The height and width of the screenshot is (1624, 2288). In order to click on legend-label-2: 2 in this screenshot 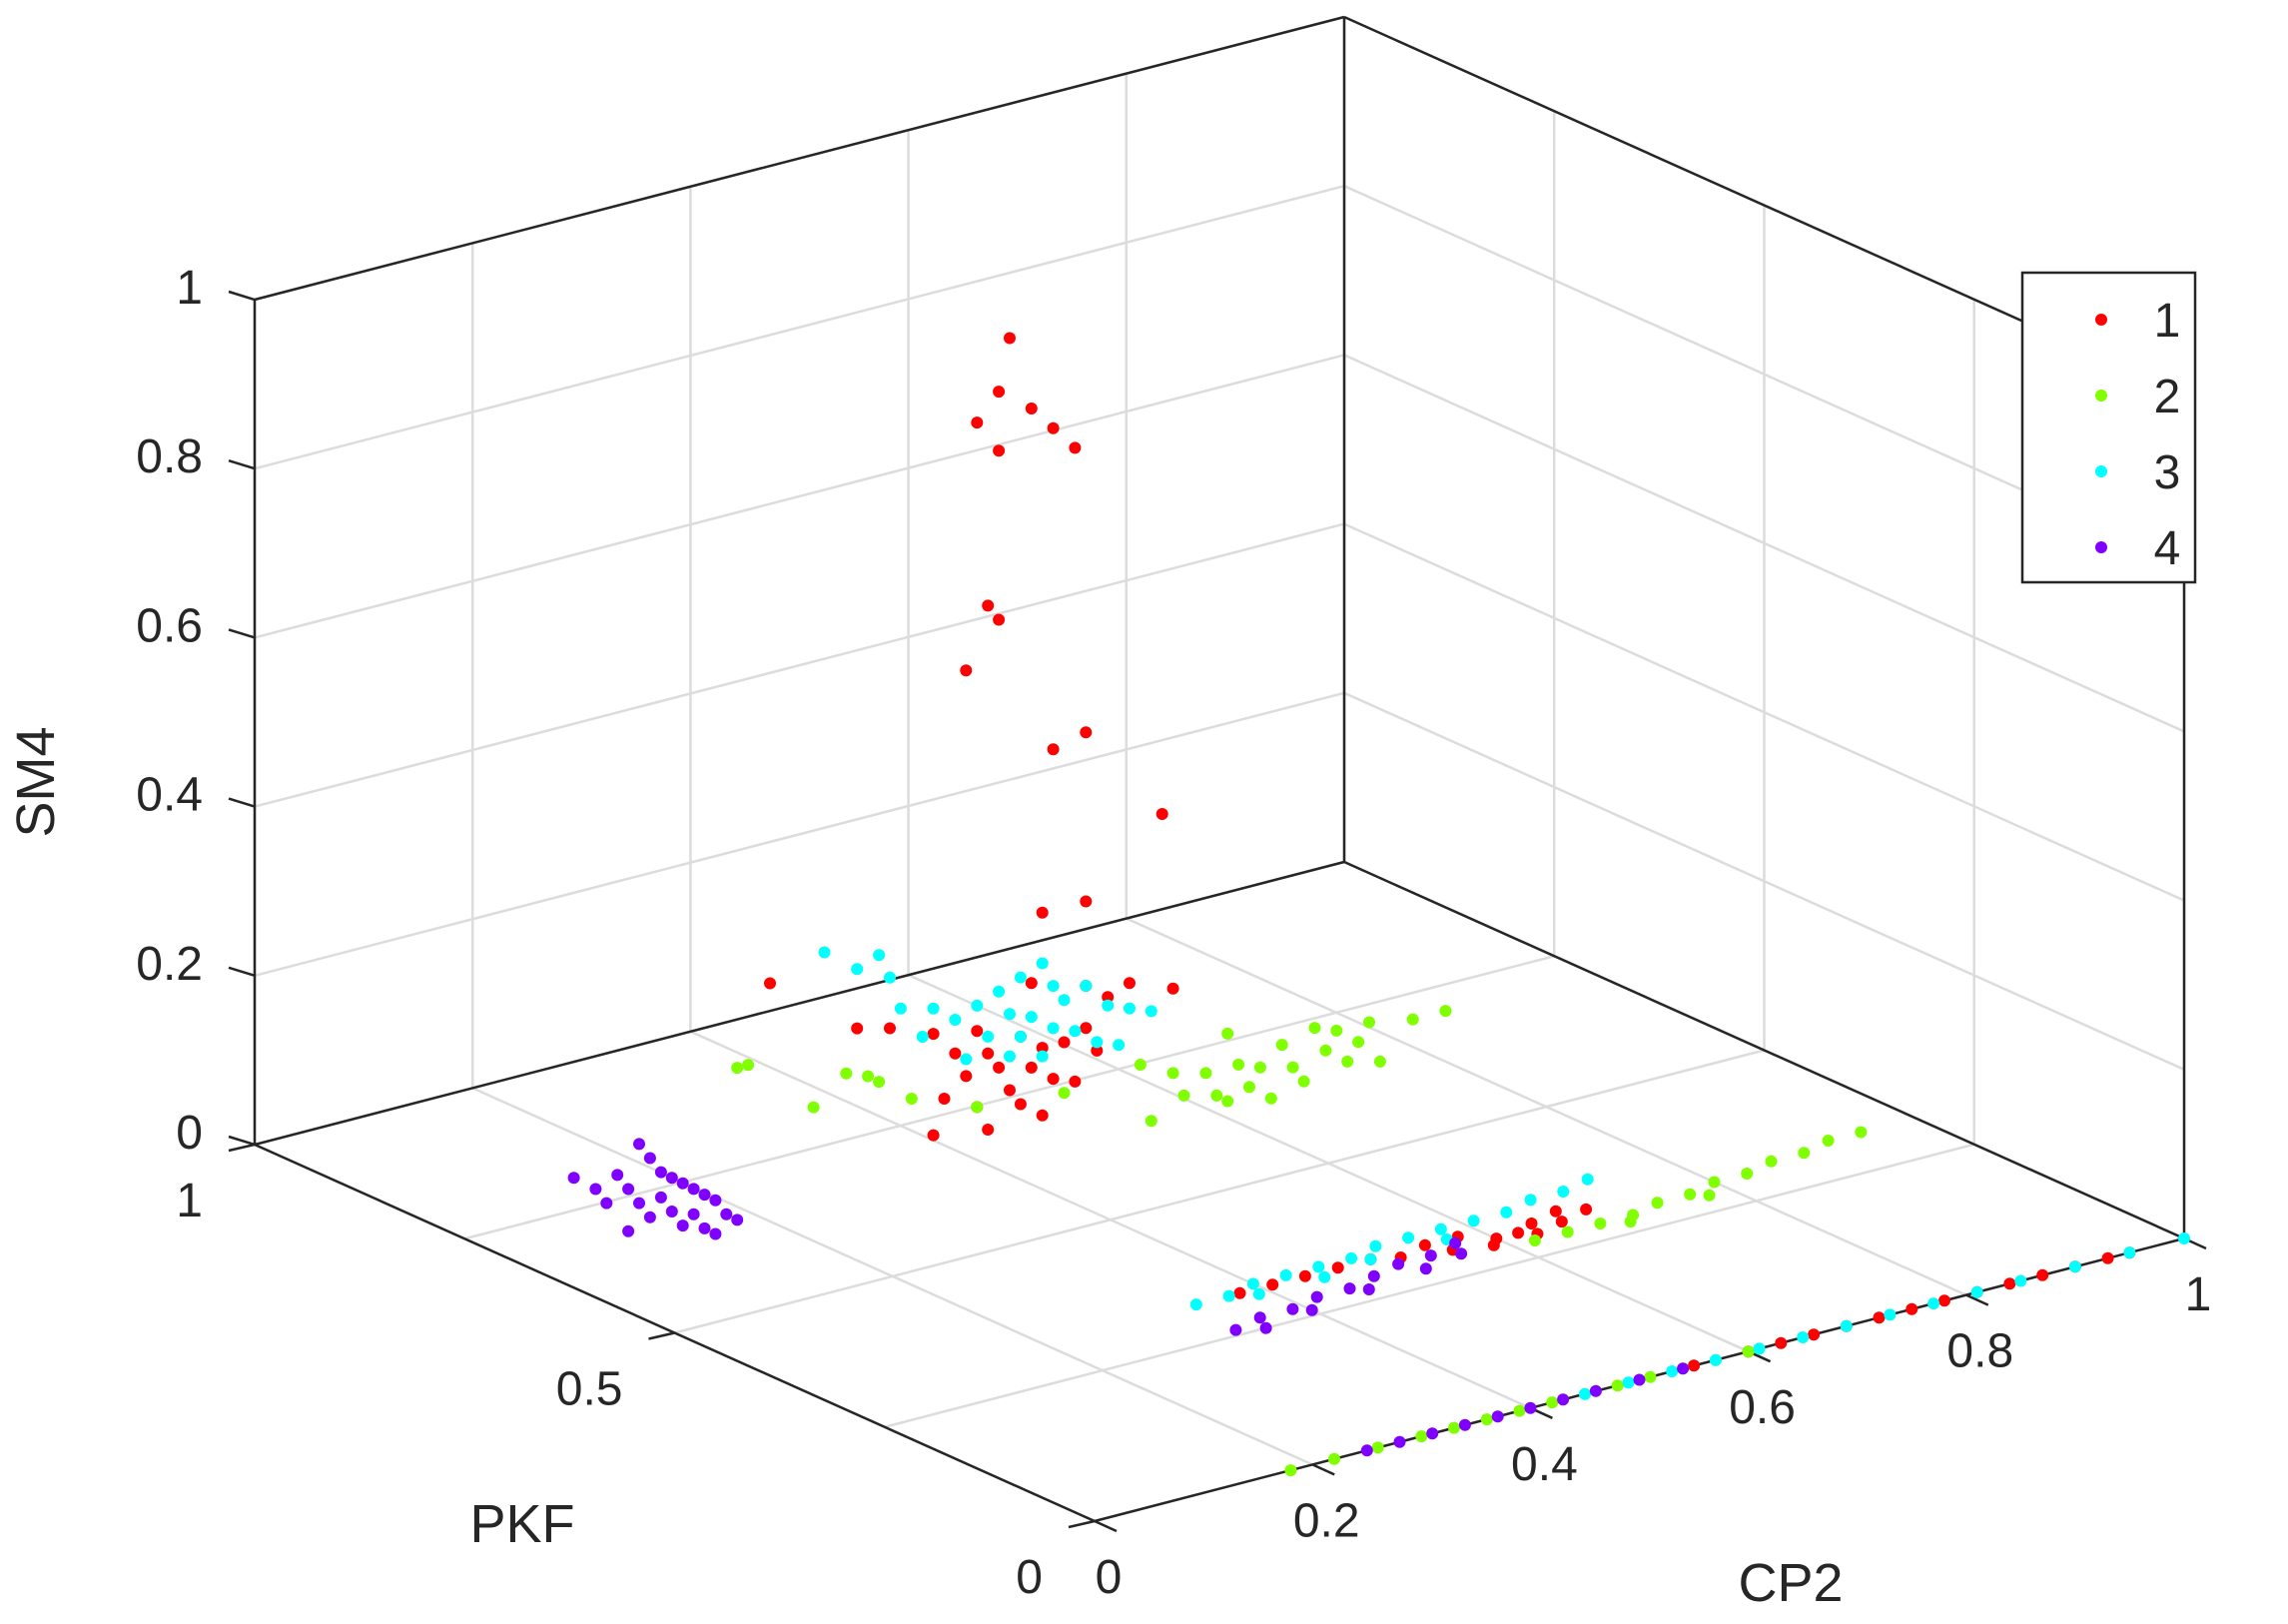, I will do `click(2167, 397)`.